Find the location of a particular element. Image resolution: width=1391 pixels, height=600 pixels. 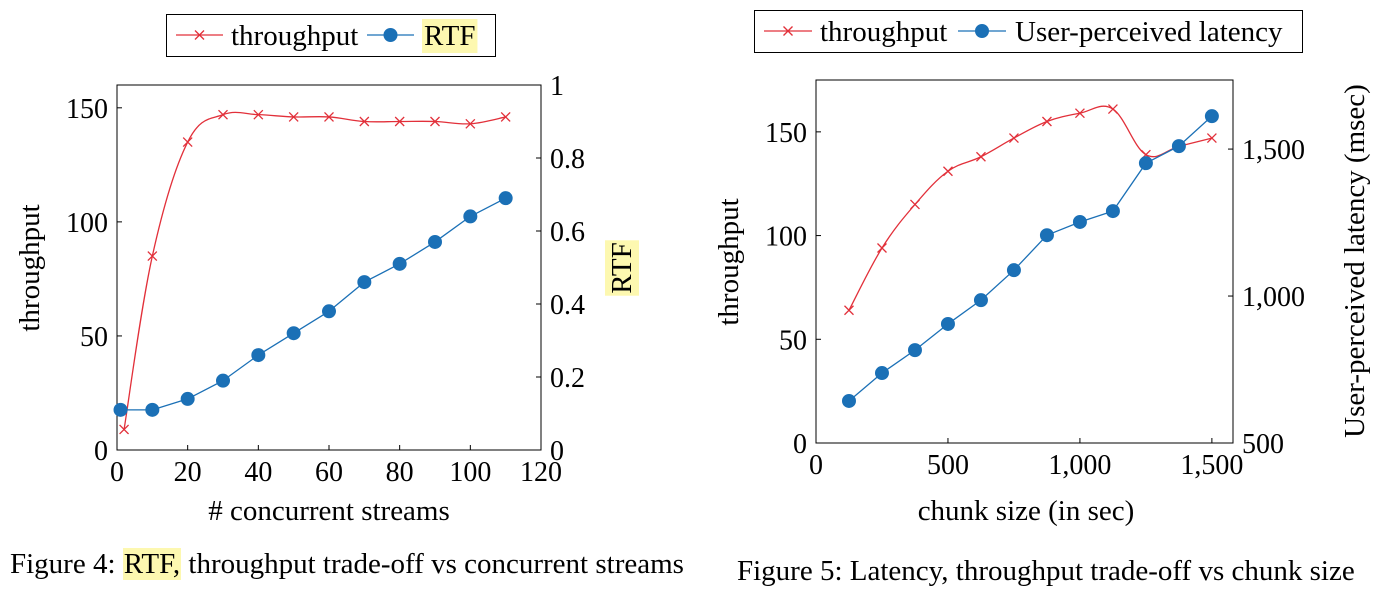

caption-label: Figure 5: is located at coordinates (790, 571).